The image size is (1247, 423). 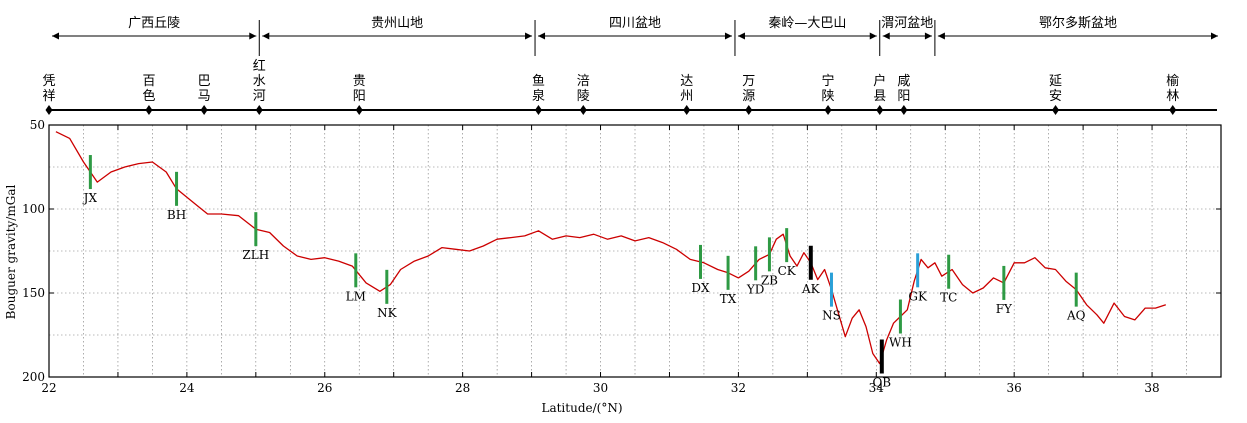 I want to click on place-label: 宁, so click(x=828, y=81).